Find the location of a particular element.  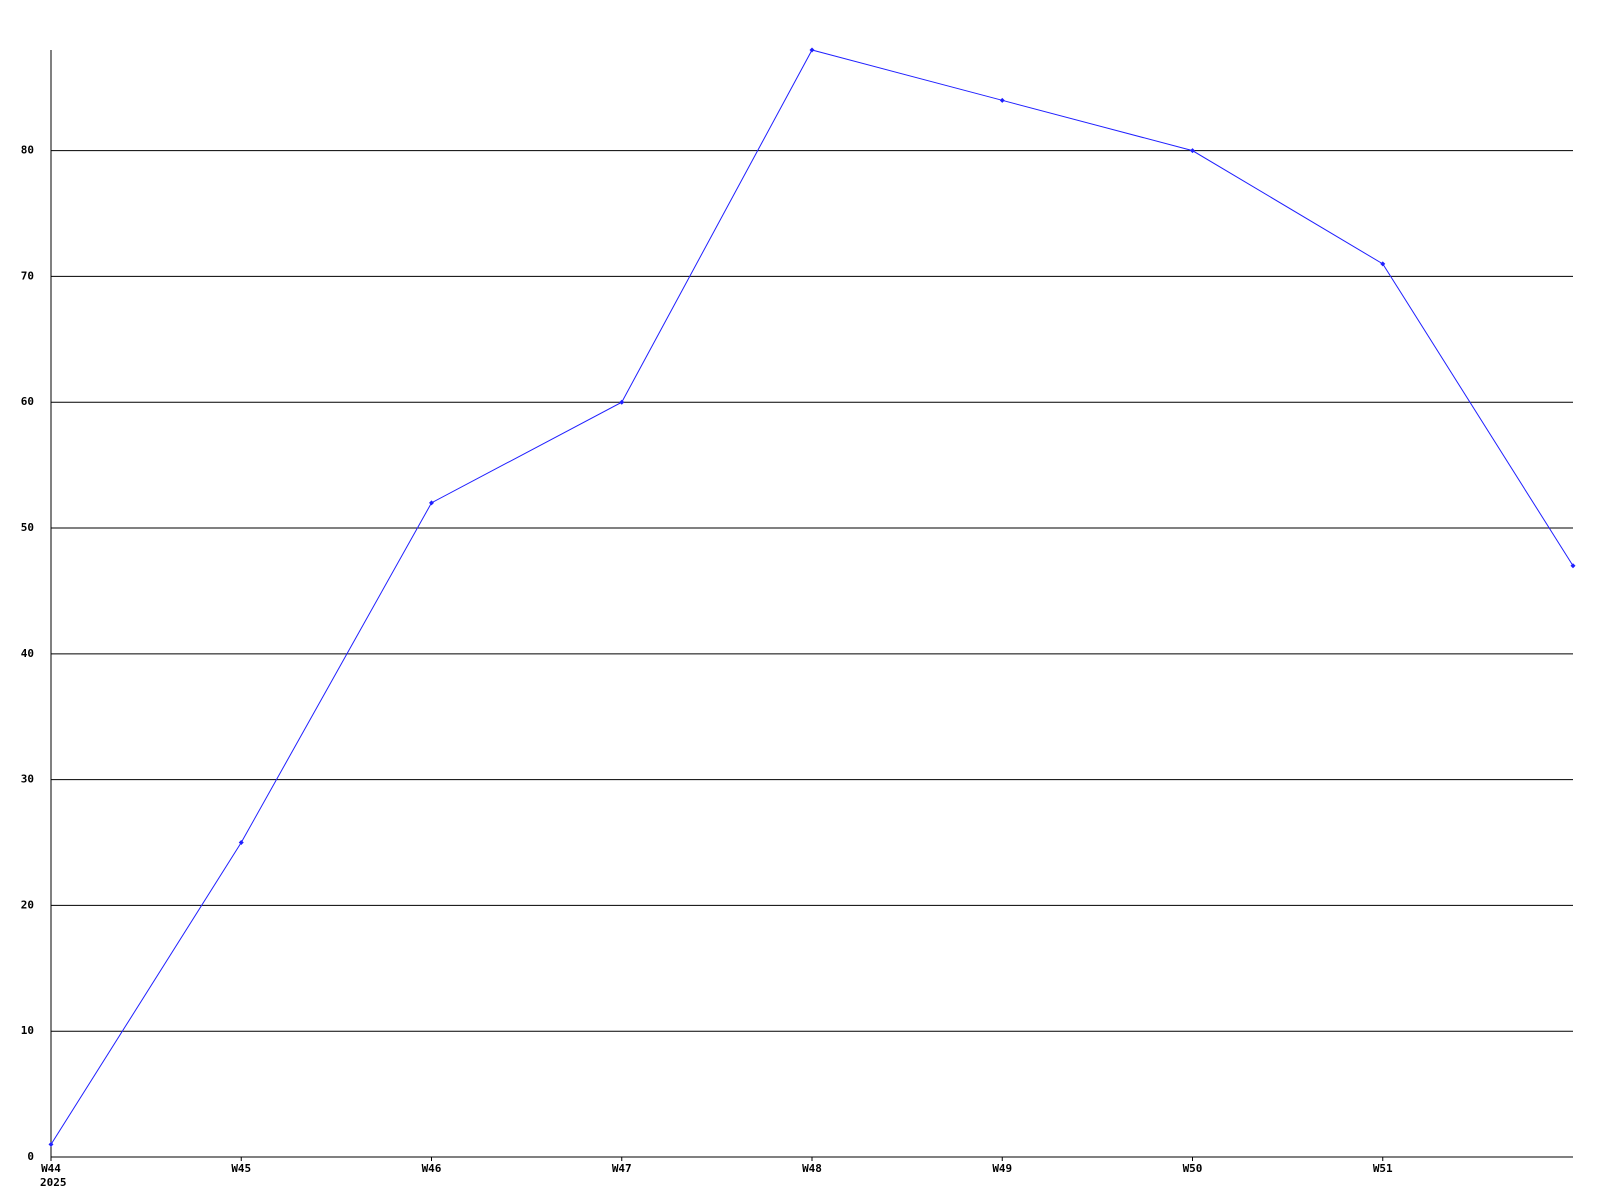

y-tick-label: 80 is located at coordinates (27, 150).